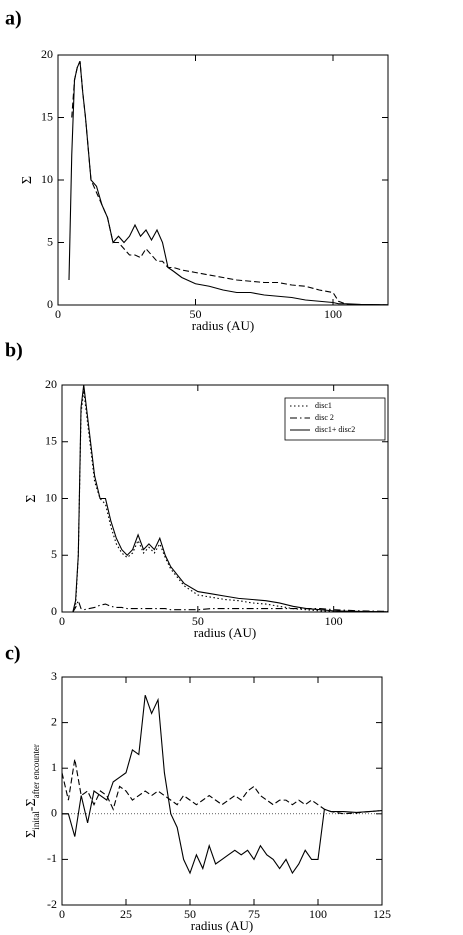 The image size is (463, 935). I want to click on panel-label: c), so click(13, 654).